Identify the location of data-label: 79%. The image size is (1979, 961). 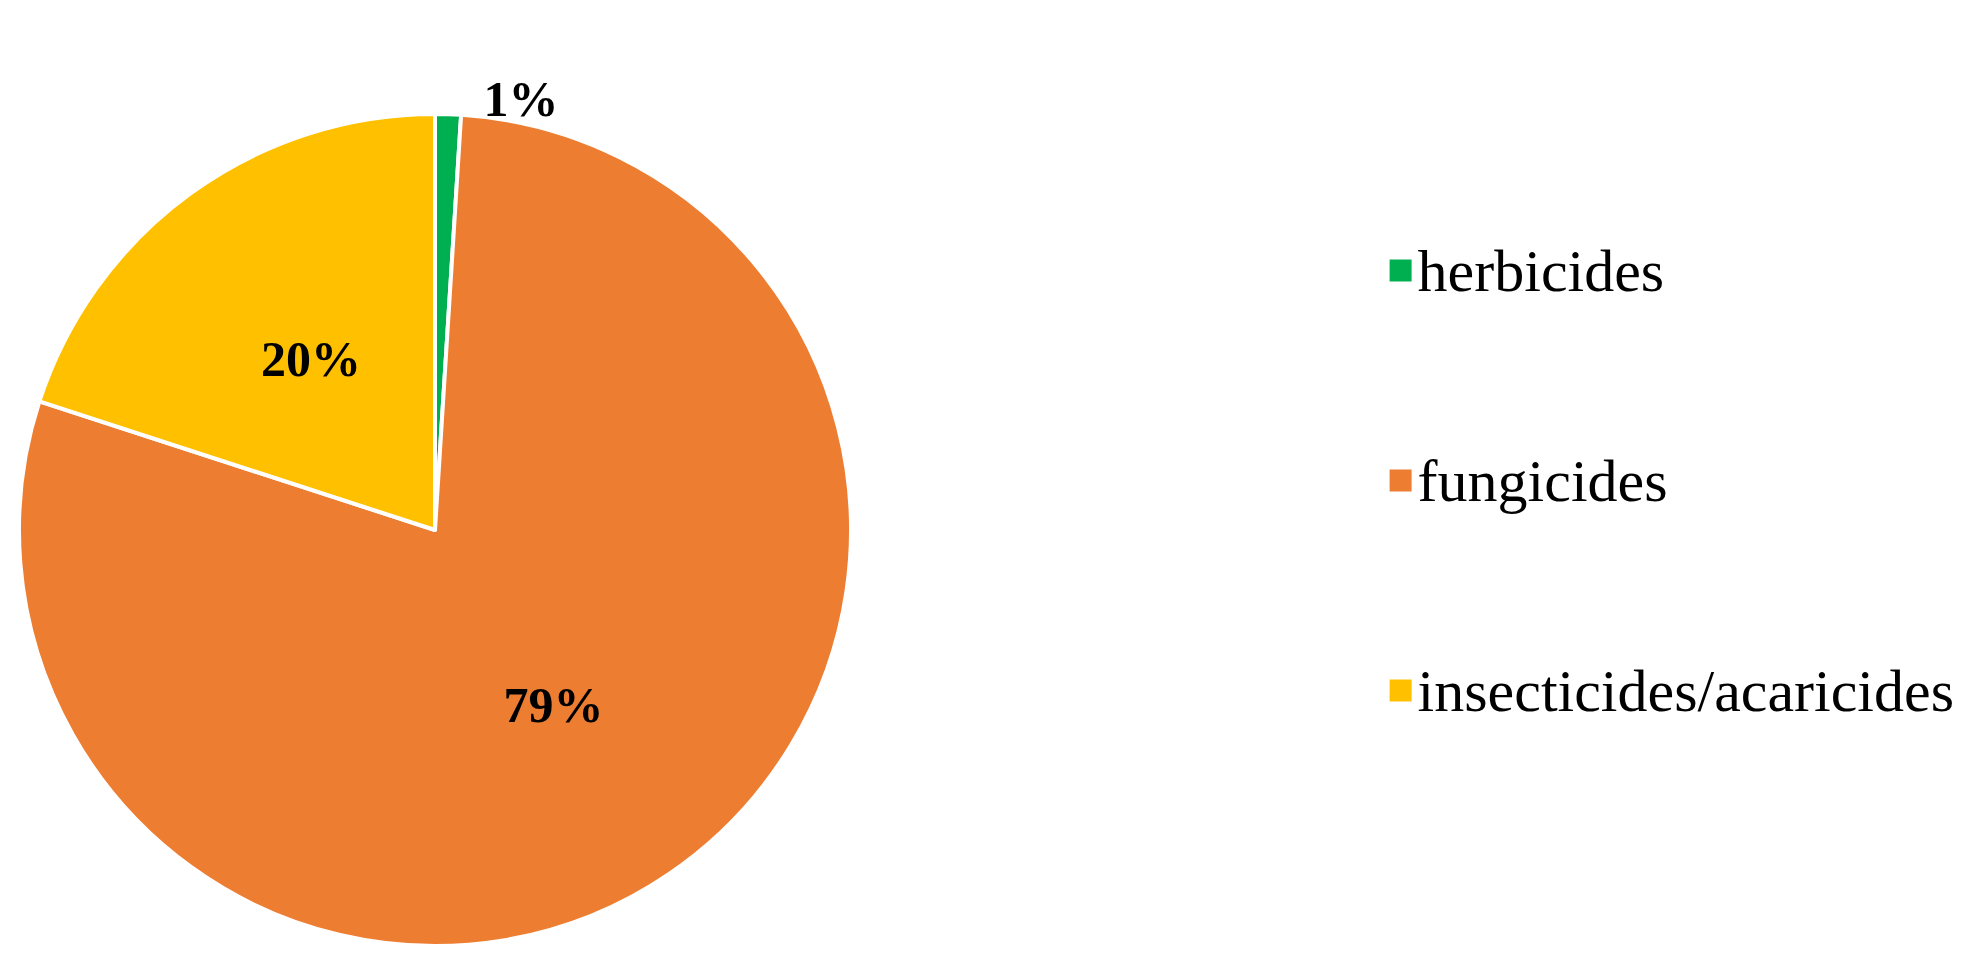
(553, 704).